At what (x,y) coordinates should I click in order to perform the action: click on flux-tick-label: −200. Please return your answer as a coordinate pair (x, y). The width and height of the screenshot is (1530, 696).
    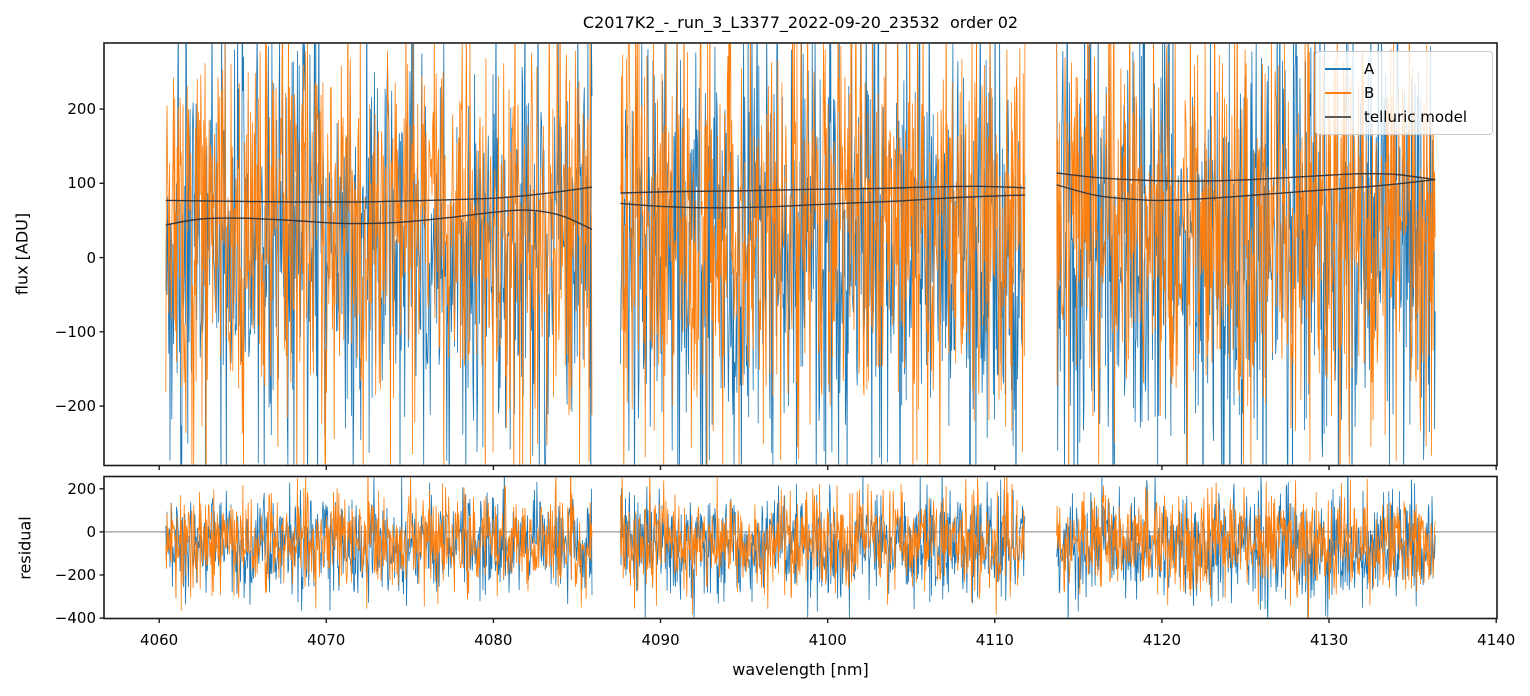
    Looking at the image, I should click on (75, 406).